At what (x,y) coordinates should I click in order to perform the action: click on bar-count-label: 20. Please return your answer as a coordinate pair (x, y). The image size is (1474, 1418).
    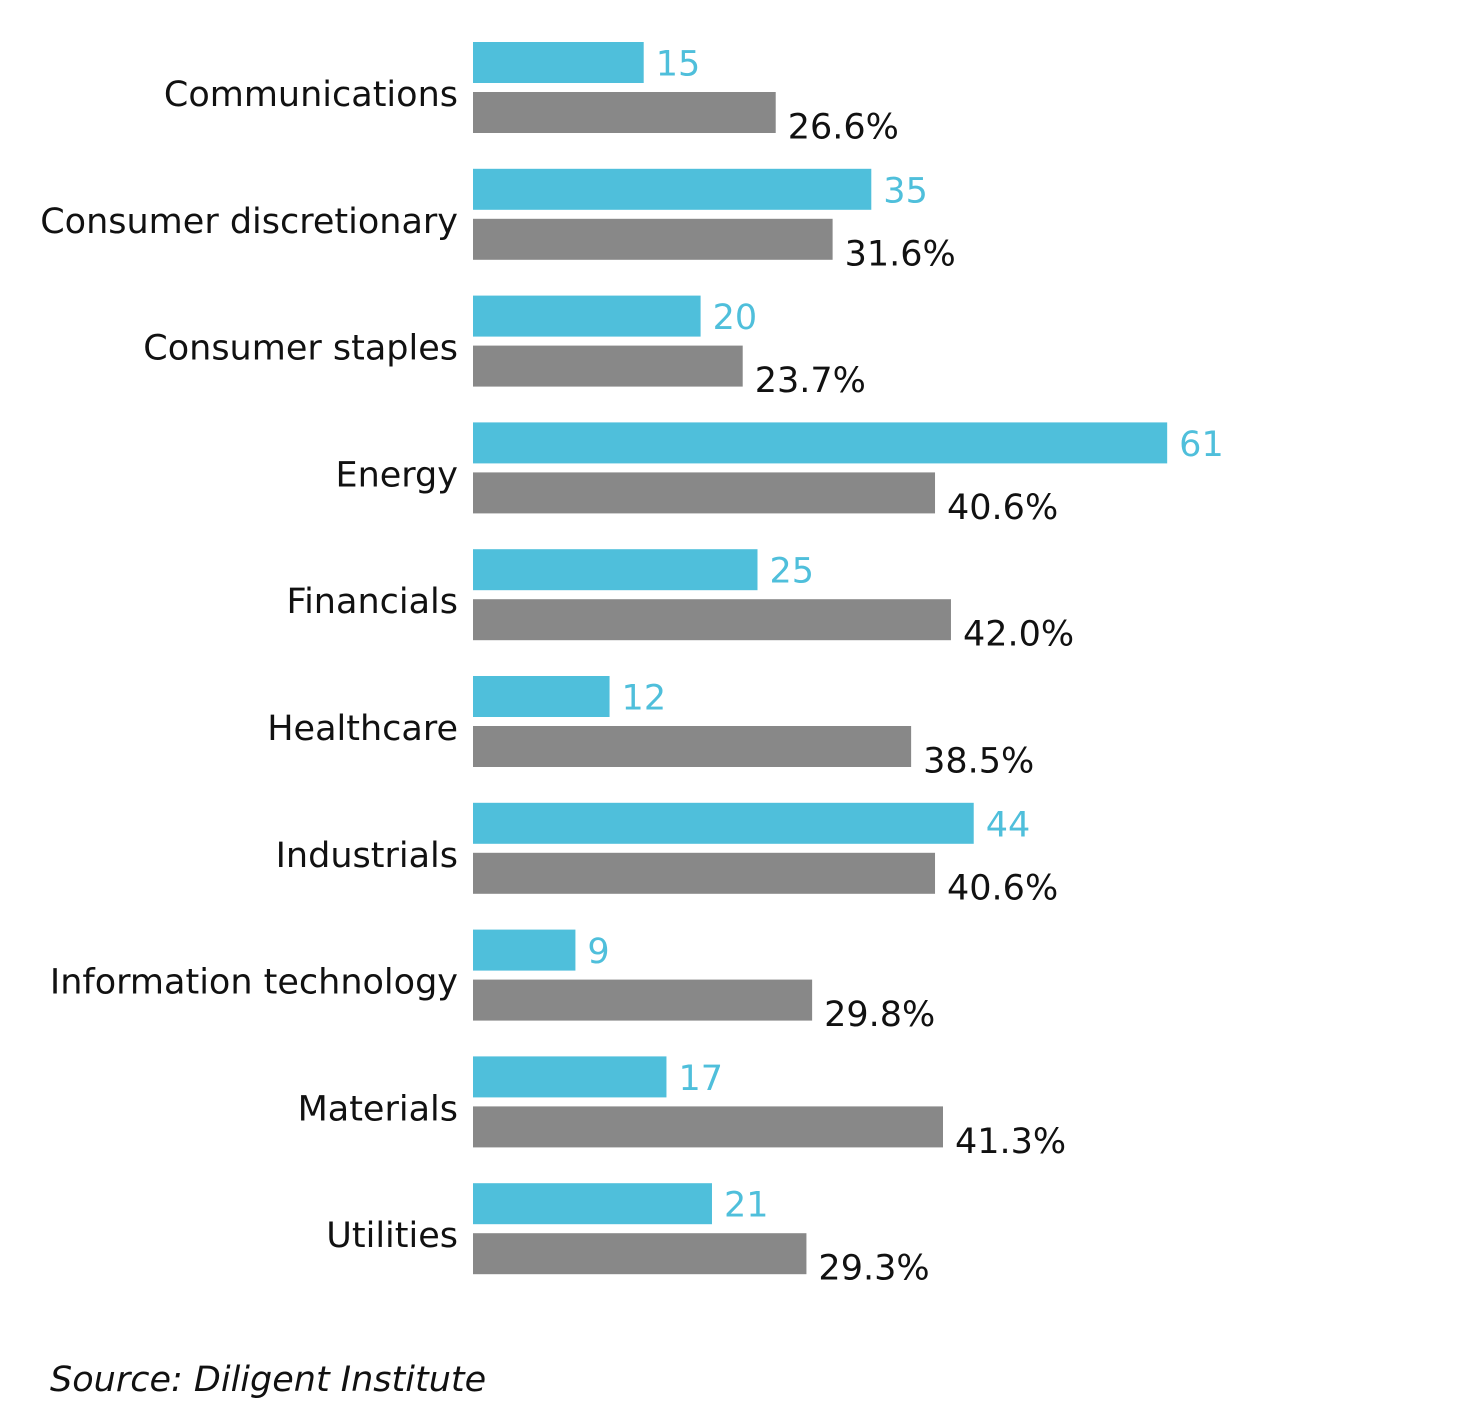
    Looking at the image, I should click on (735, 318).